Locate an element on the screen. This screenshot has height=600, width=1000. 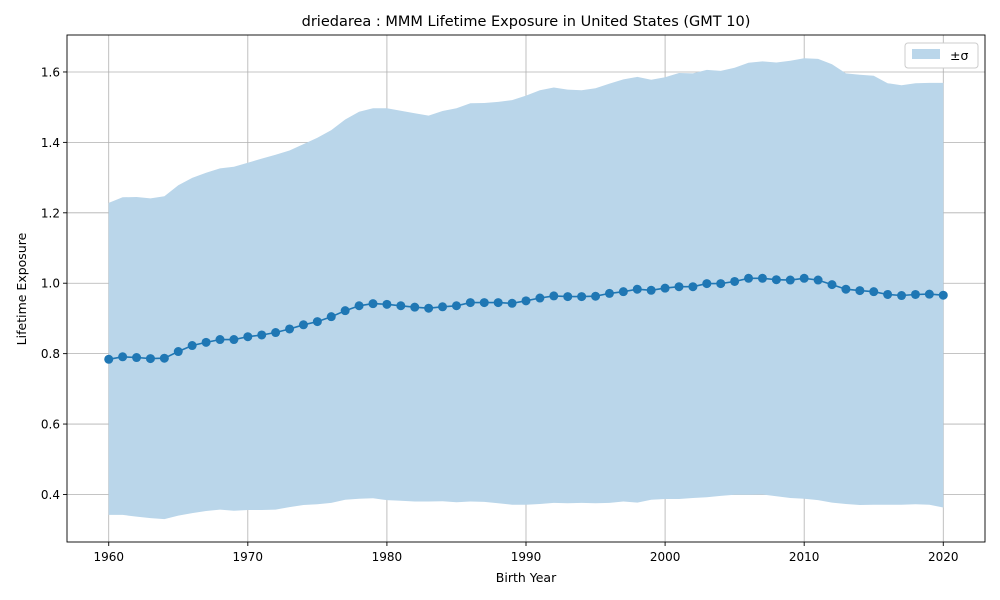
data-points is located at coordinates (526, 318).